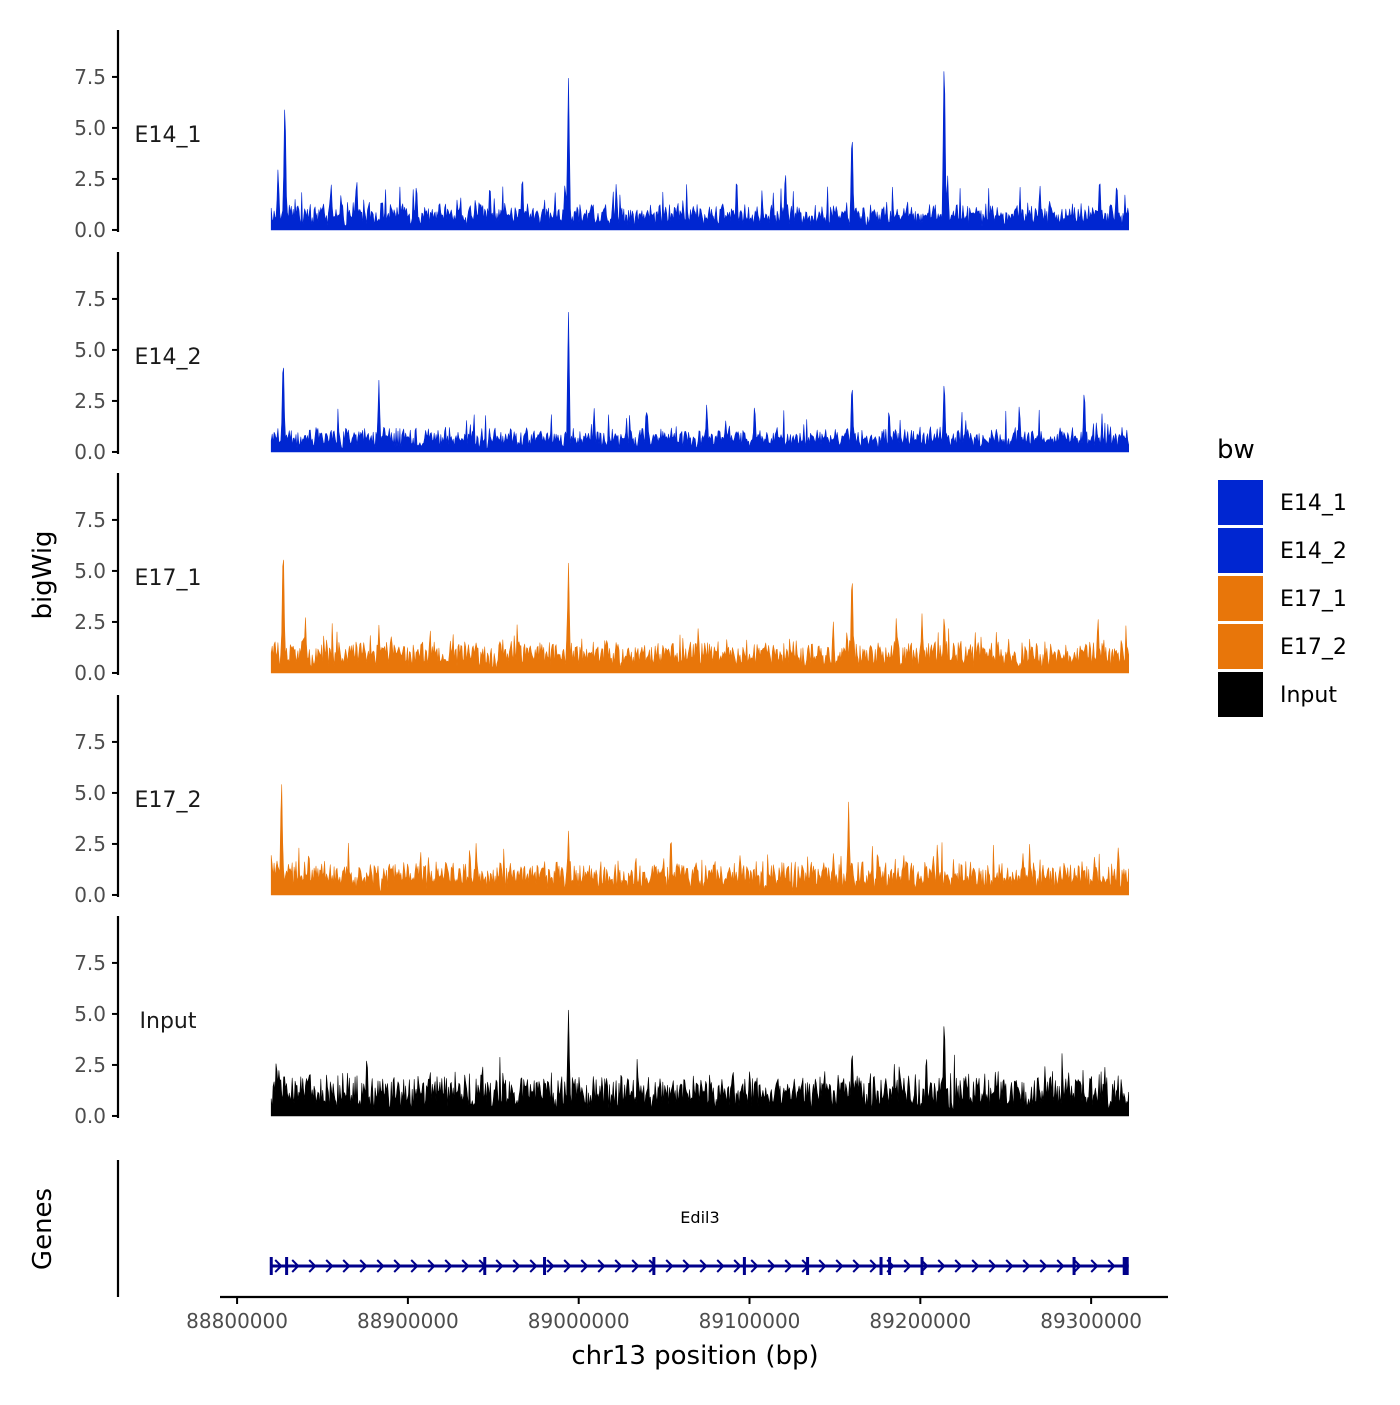 This screenshot has height=1405, width=1400. Describe the element at coordinates (168, 800) in the screenshot. I see `panel-label: E17_2` at that location.